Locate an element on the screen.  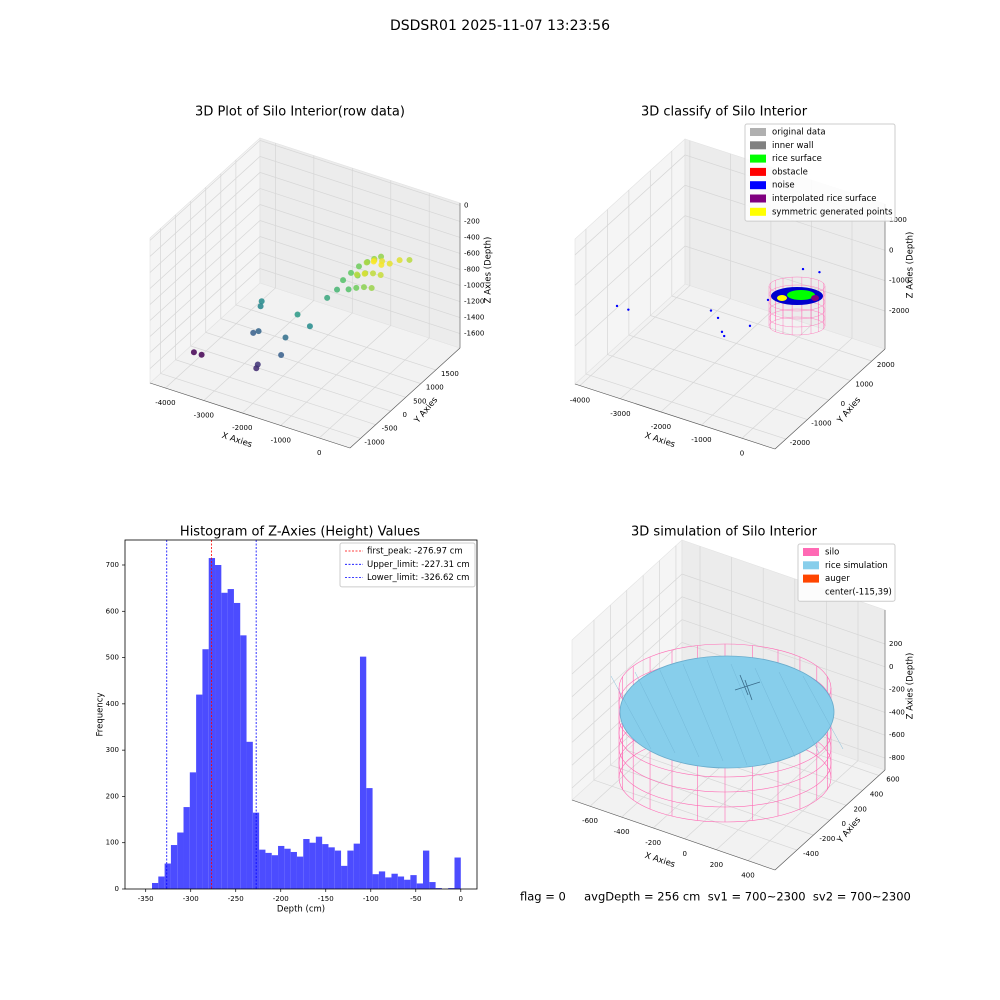
legend-label: center(-115,39) is located at coordinates (858, 592).